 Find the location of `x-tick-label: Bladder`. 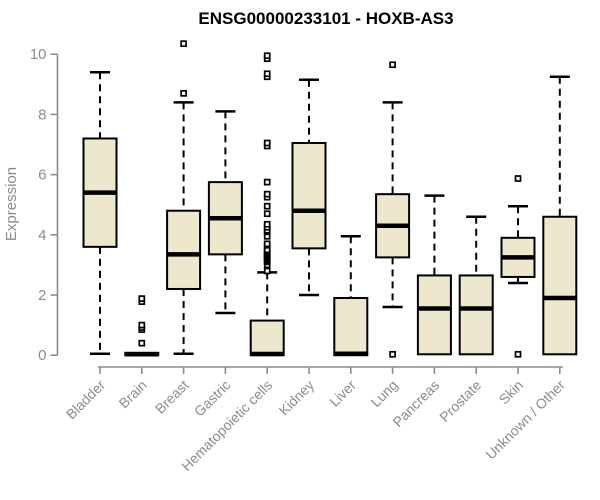

x-tick-label: Bladder is located at coordinates (86, 400).